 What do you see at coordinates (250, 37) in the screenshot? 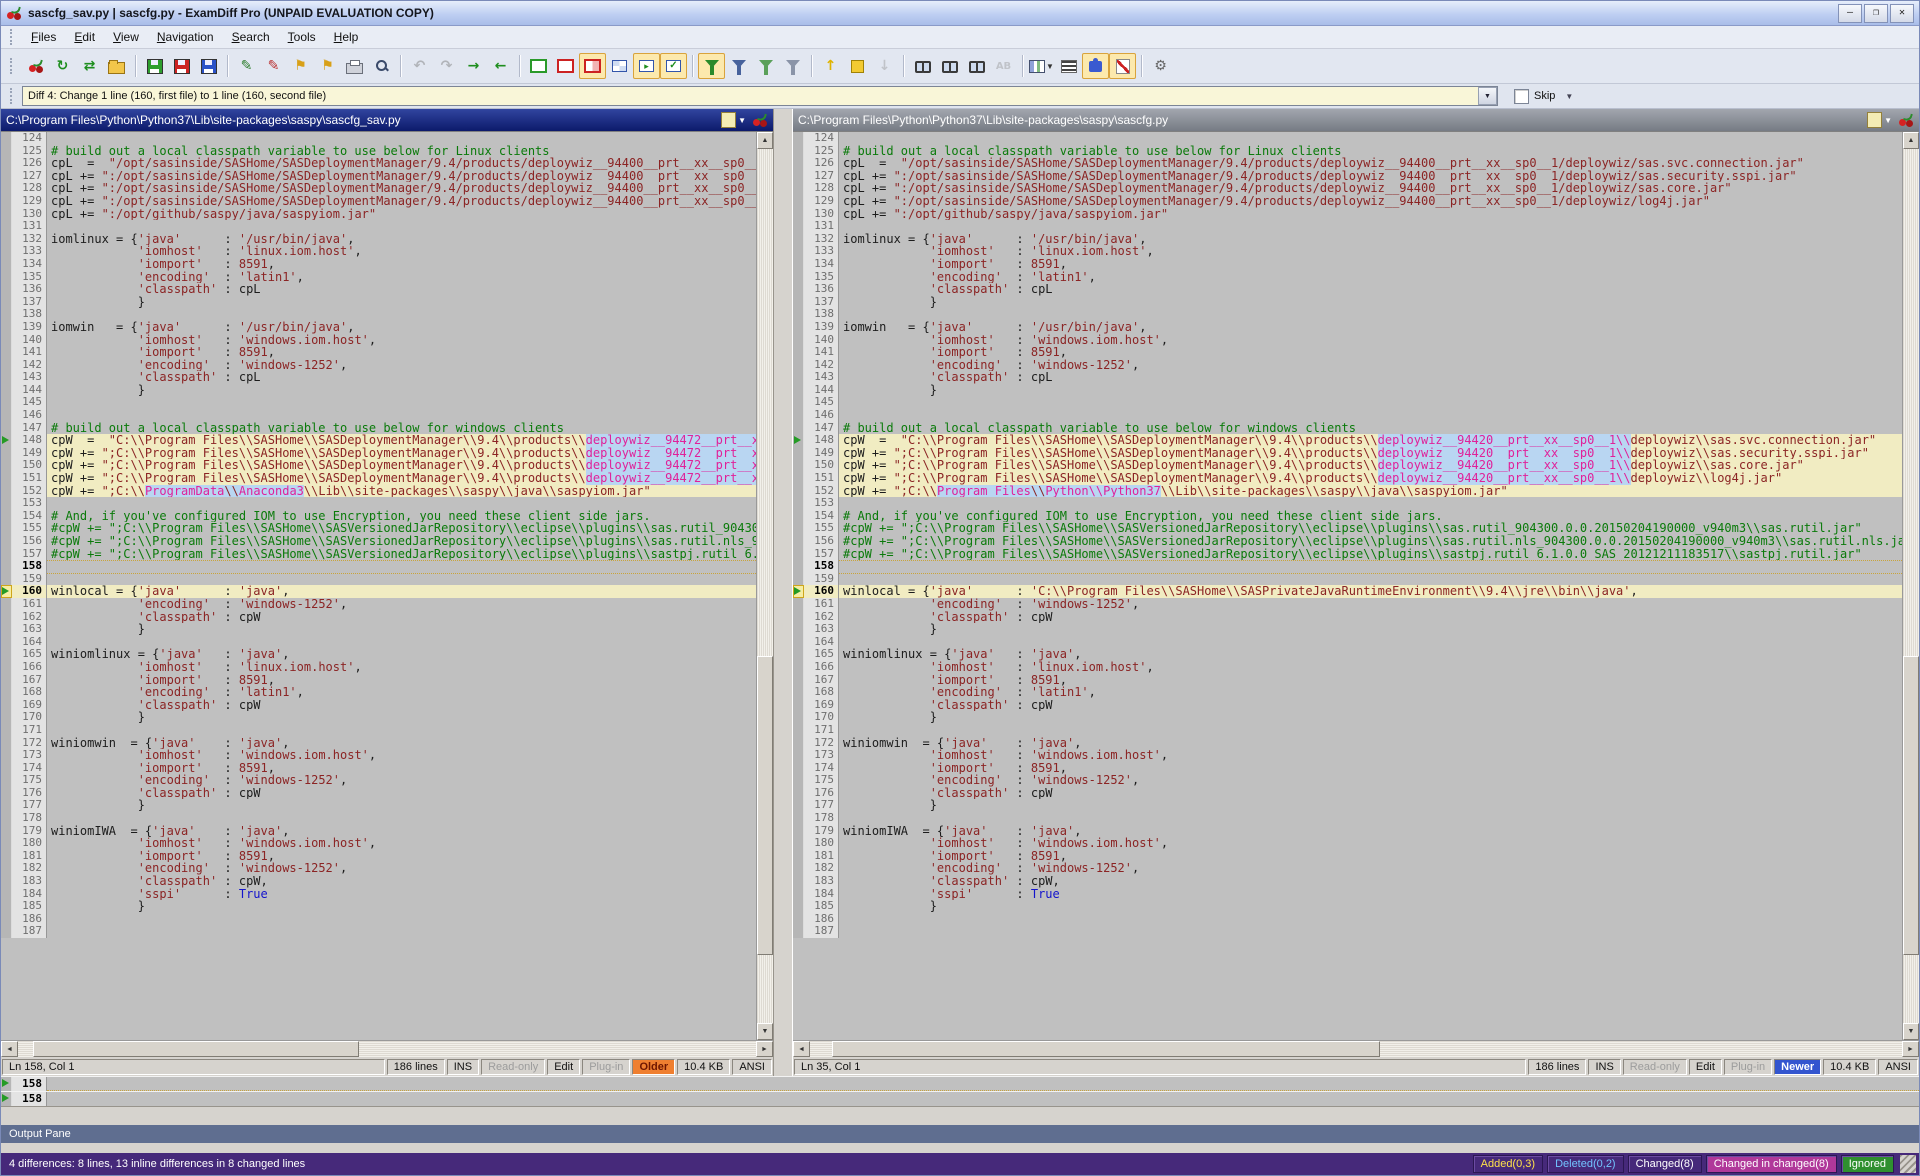
I see `menu-search: Search` at bounding box center [250, 37].